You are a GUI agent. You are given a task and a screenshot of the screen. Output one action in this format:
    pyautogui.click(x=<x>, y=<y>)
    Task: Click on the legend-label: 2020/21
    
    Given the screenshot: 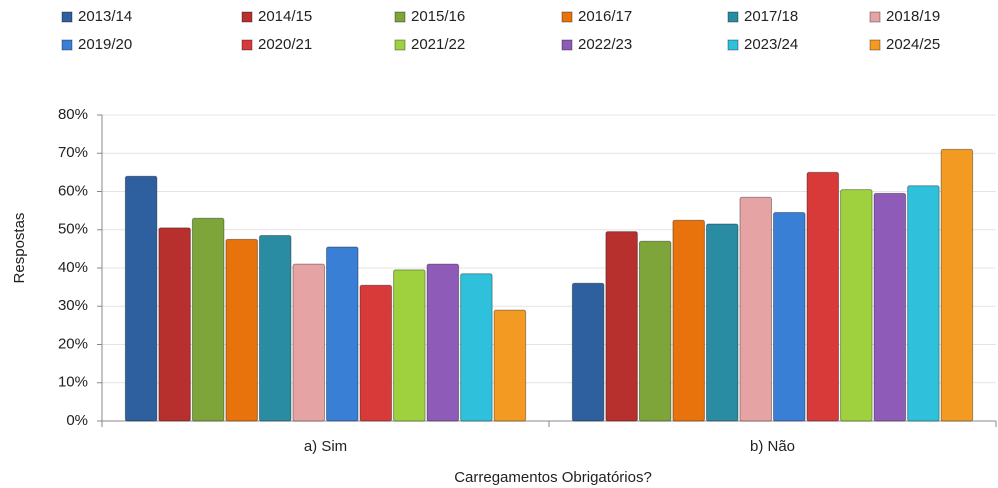 What is the action you would take?
    pyautogui.click(x=285, y=44)
    